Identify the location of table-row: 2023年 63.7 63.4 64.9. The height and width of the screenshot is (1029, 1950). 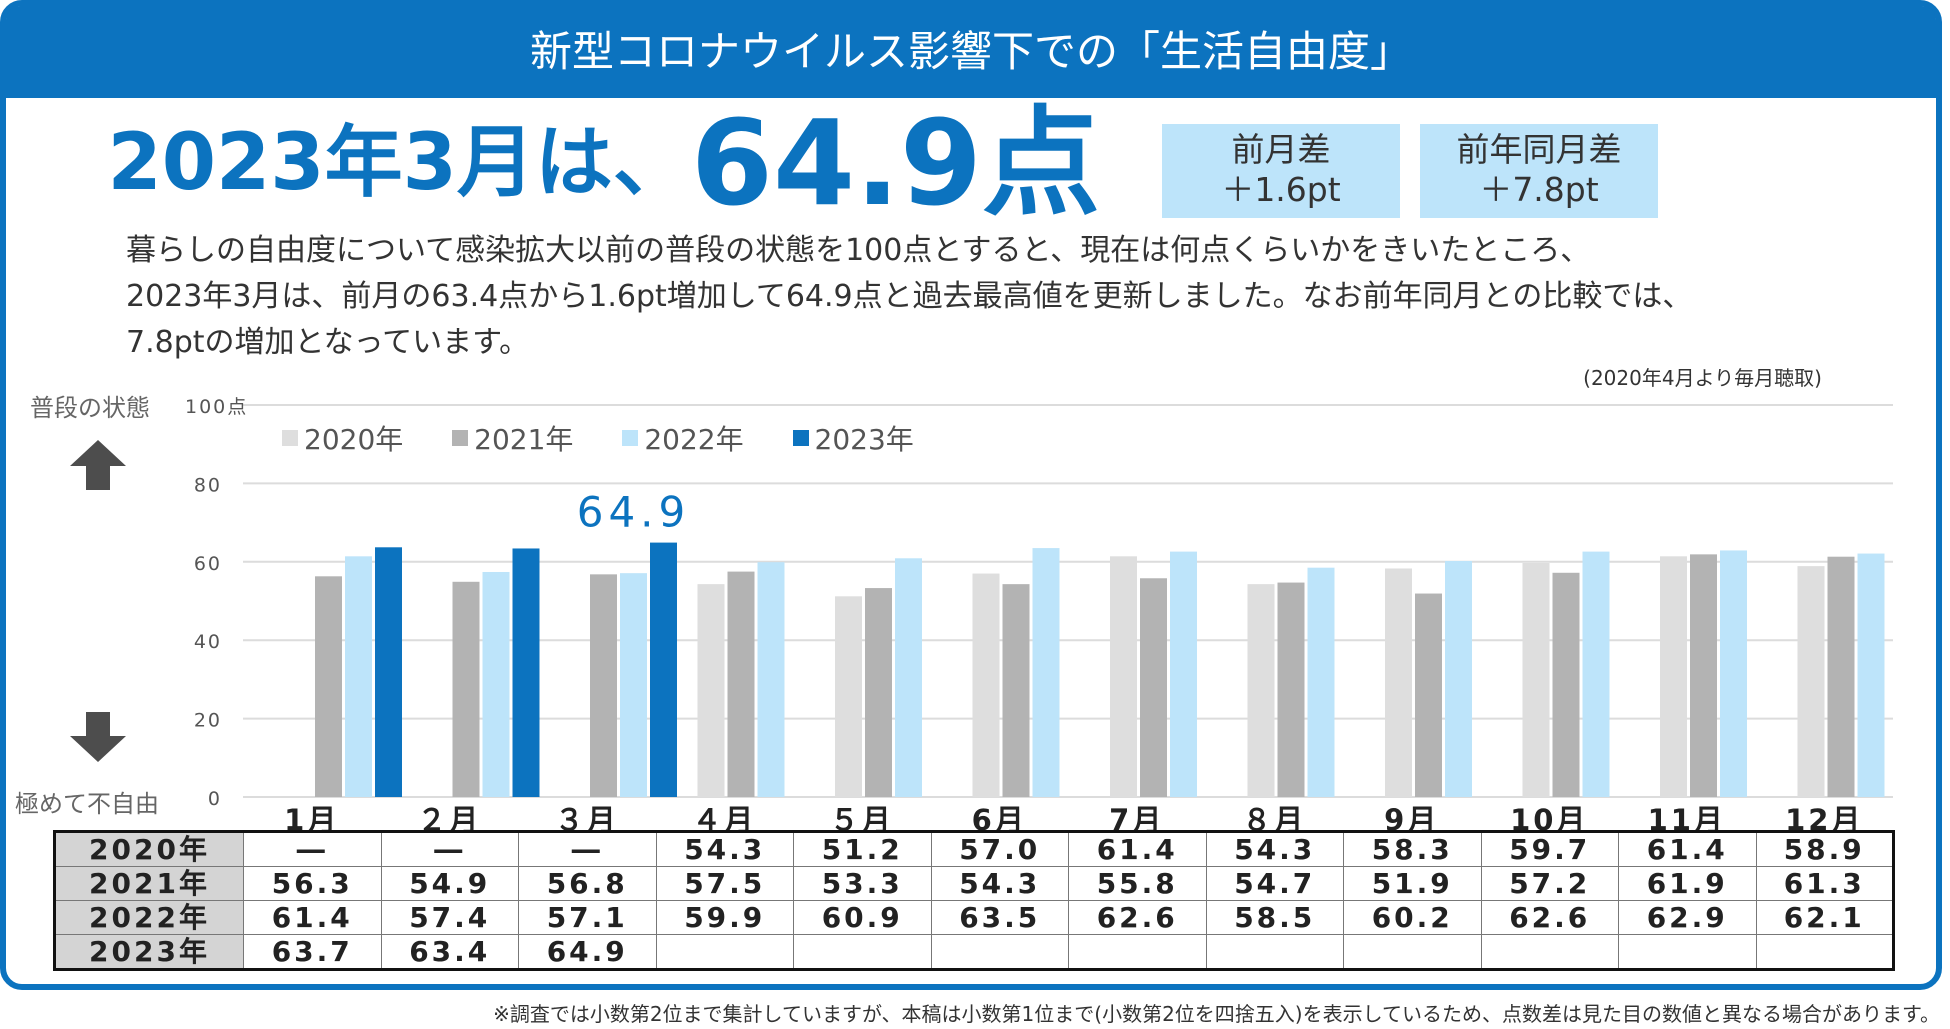
(974, 952).